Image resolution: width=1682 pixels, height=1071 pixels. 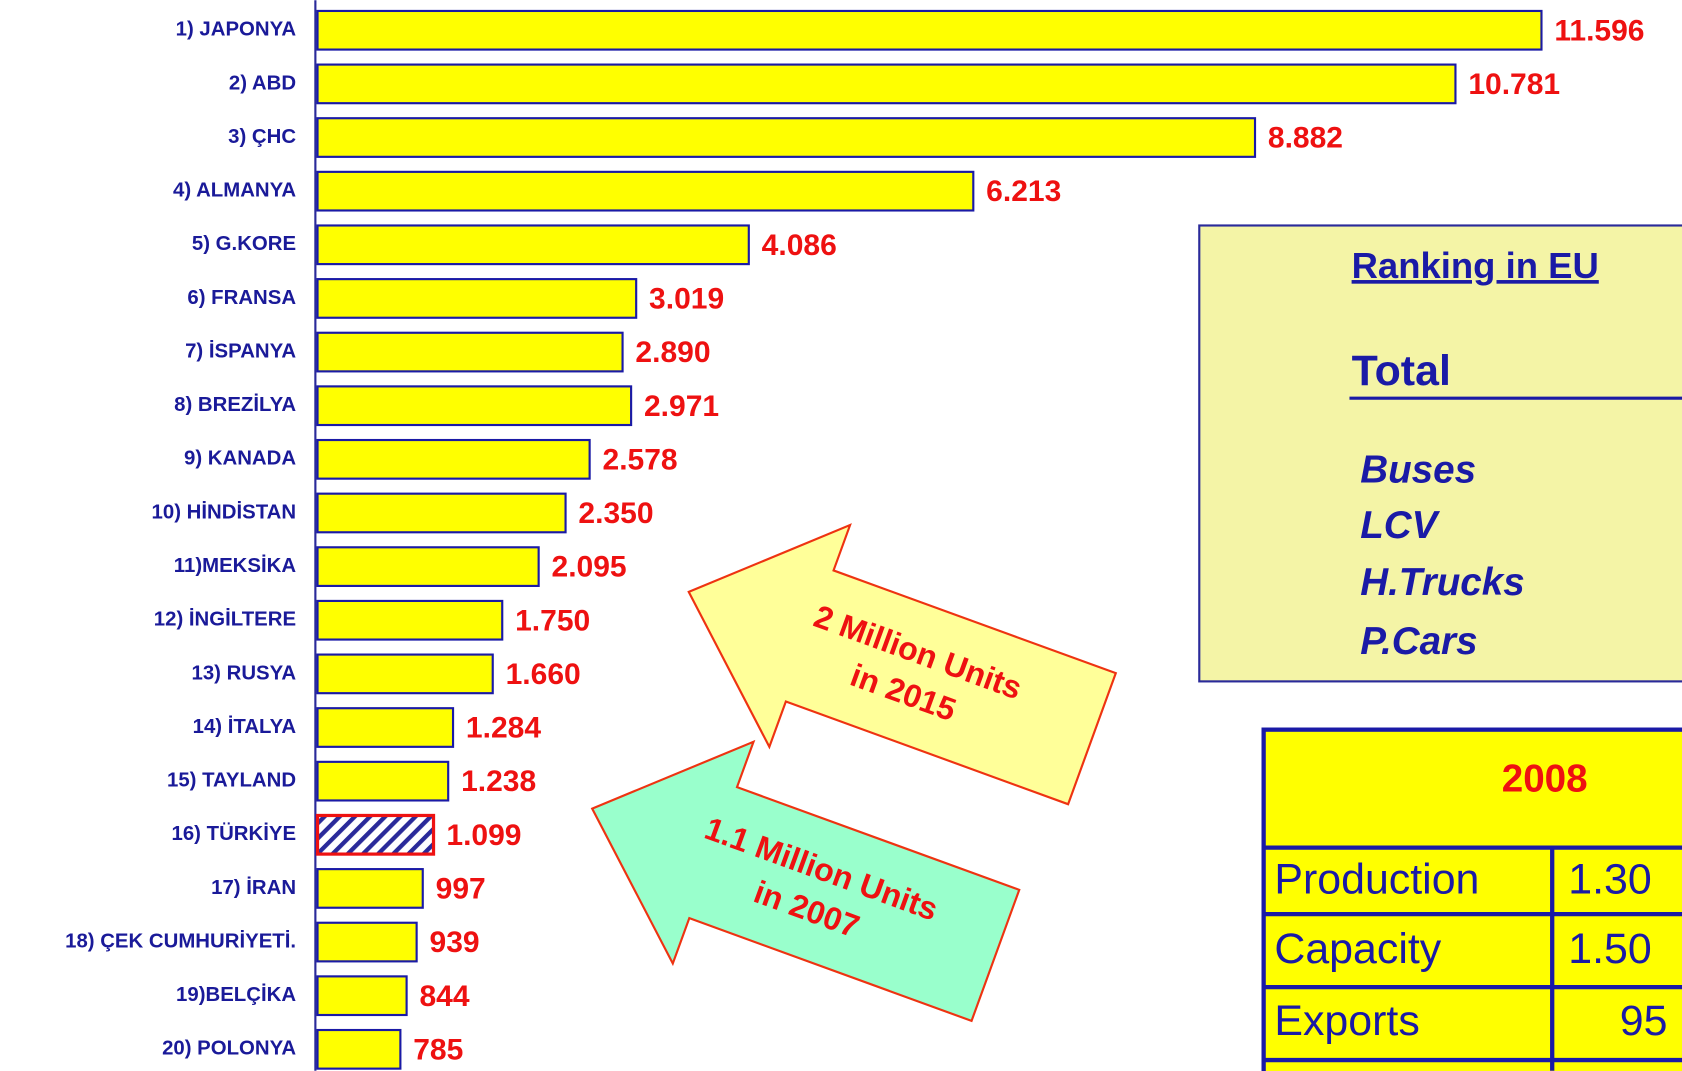 What do you see at coordinates (1418, 641) in the screenshot?
I see `eu-item: P.Cars` at bounding box center [1418, 641].